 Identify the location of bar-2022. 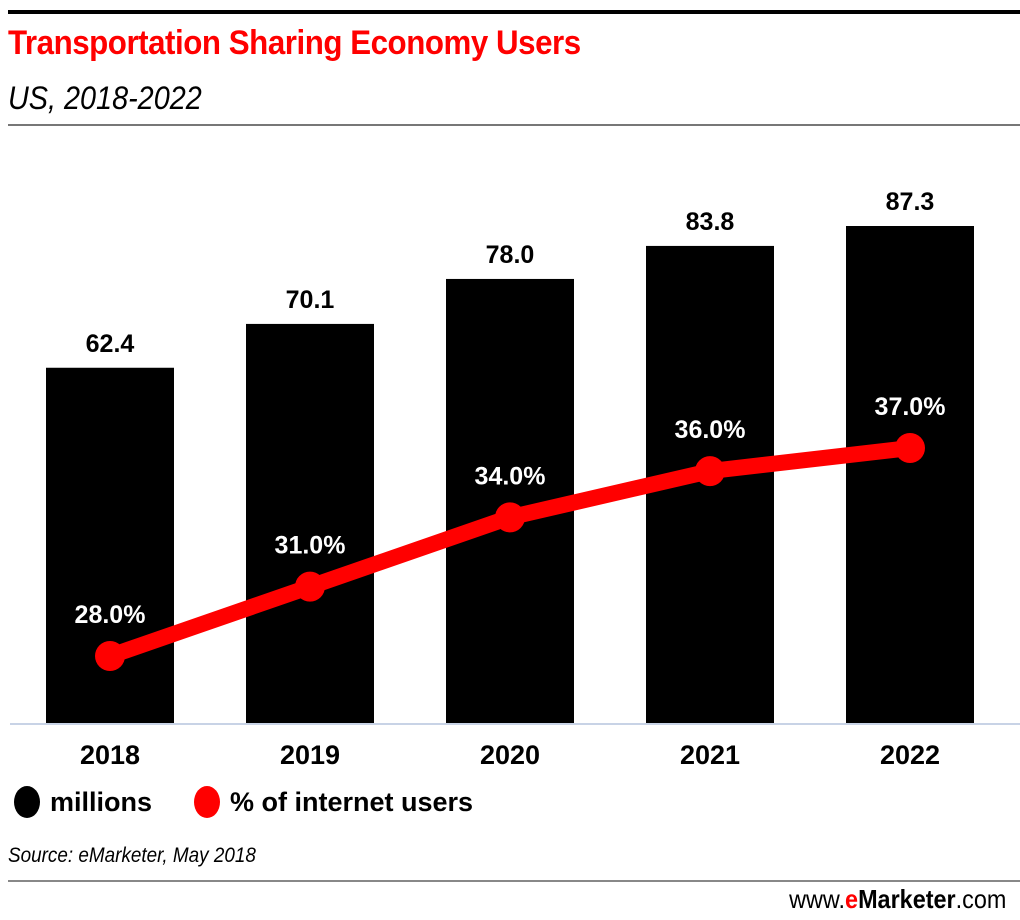
(910, 474).